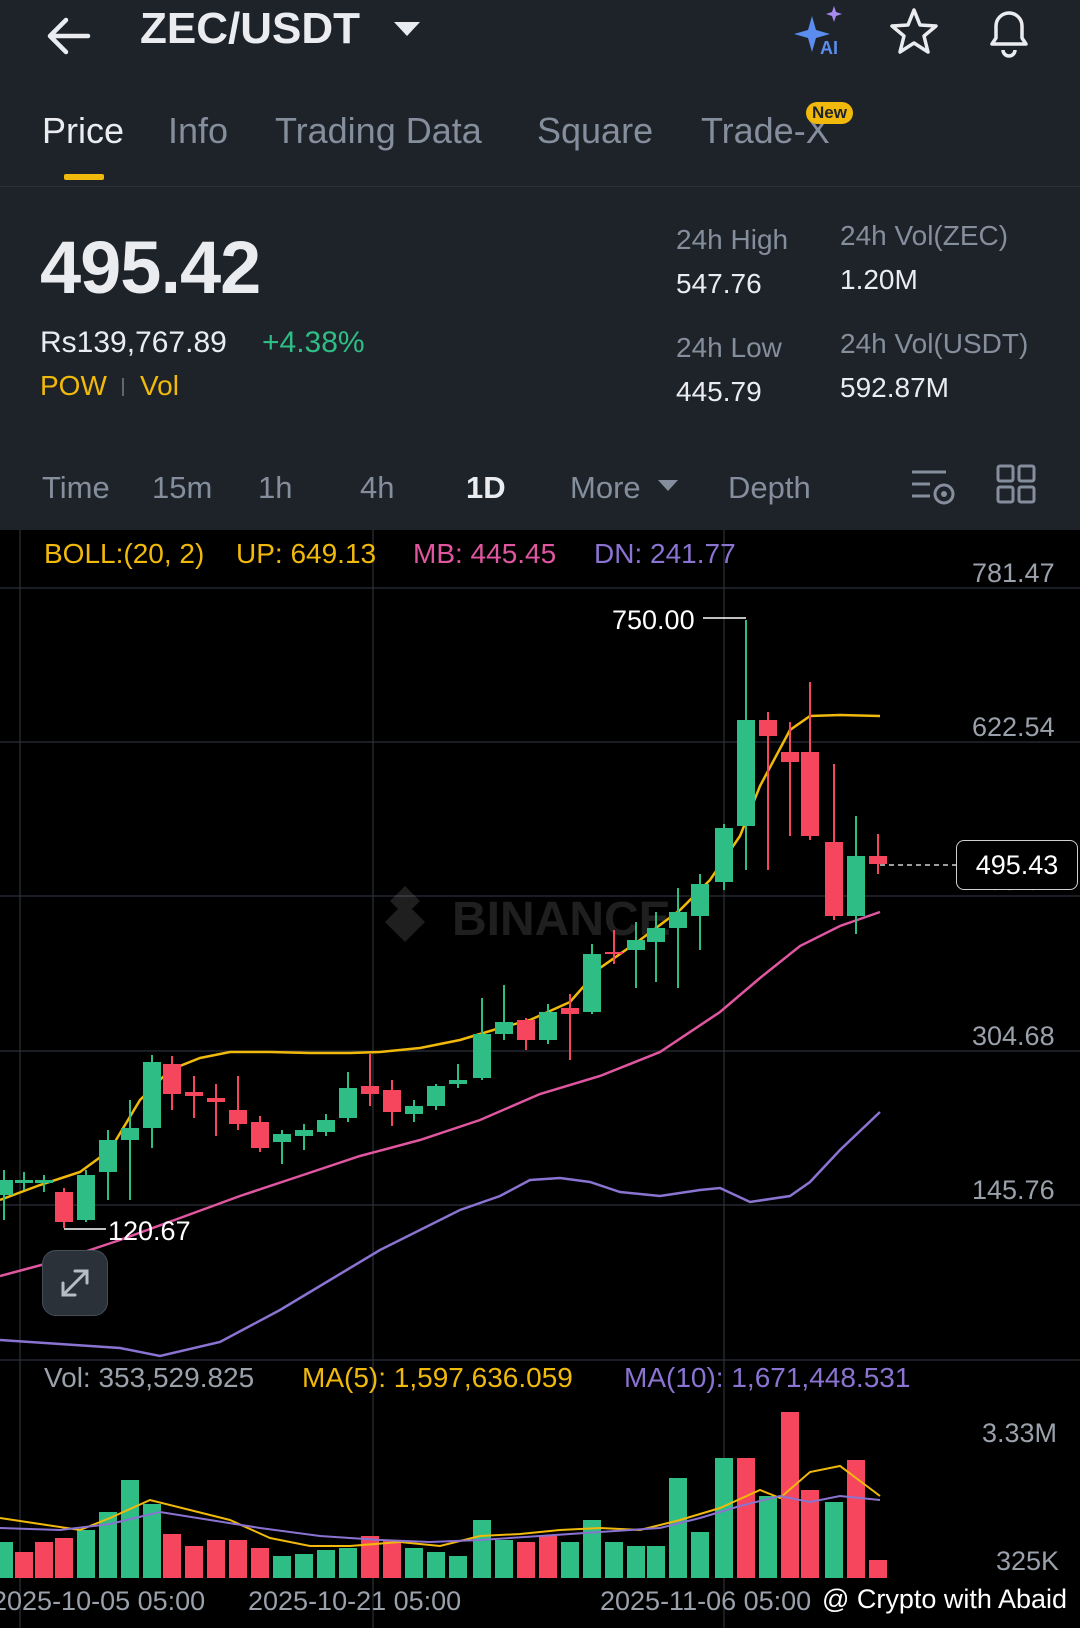 The height and width of the screenshot is (1628, 1080). I want to click on volume-ma-lines, so click(440, 1506).